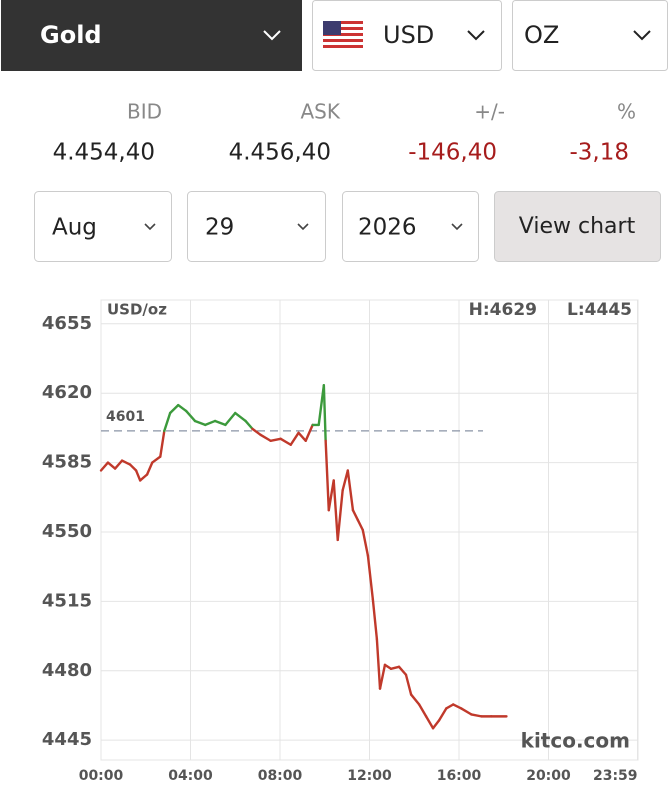 This screenshot has width=670, height=798. Describe the element at coordinates (452, 153) in the screenshot. I see `change-value: -146,40` at that location.